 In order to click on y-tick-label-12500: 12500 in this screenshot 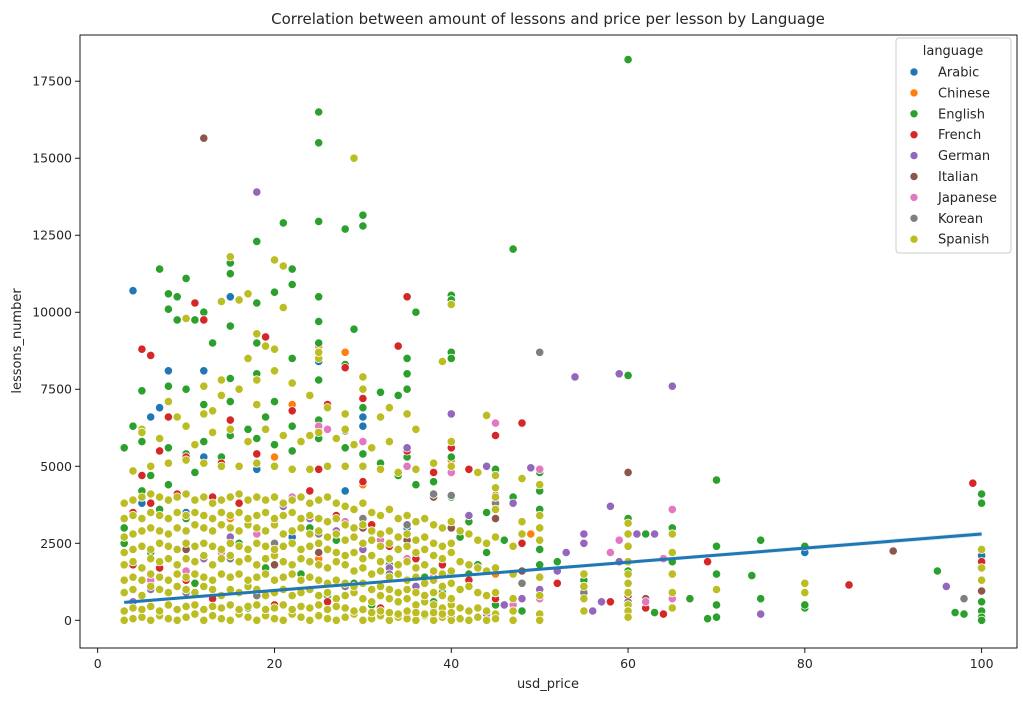, I will do `click(52, 235)`.